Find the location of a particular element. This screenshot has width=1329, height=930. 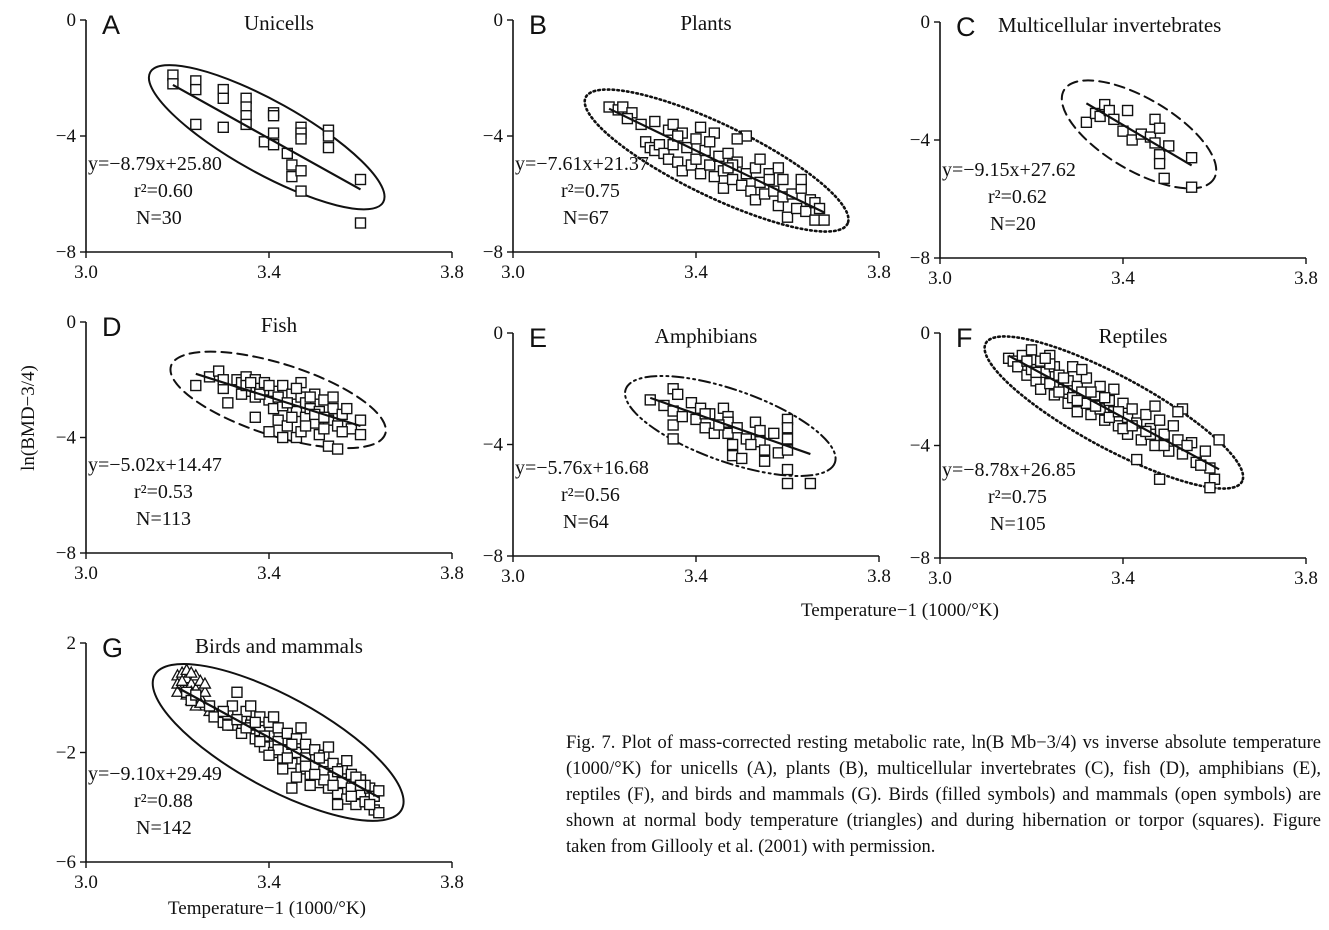

x-tick-label-f: 3.4 is located at coordinates (1123, 578).